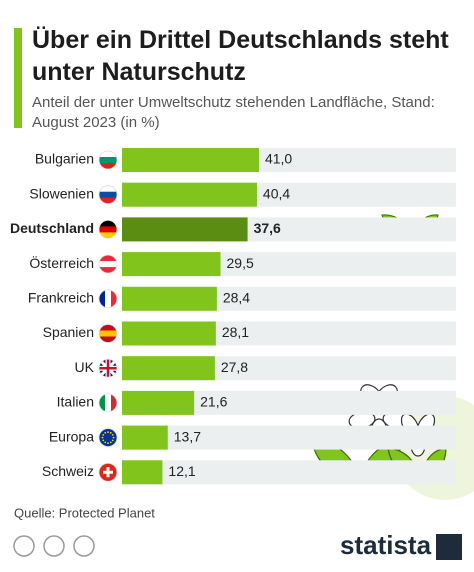 The width and height of the screenshot is (474, 572). What do you see at coordinates (276, 193) in the screenshot?
I see `value-label: 40,4` at bounding box center [276, 193].